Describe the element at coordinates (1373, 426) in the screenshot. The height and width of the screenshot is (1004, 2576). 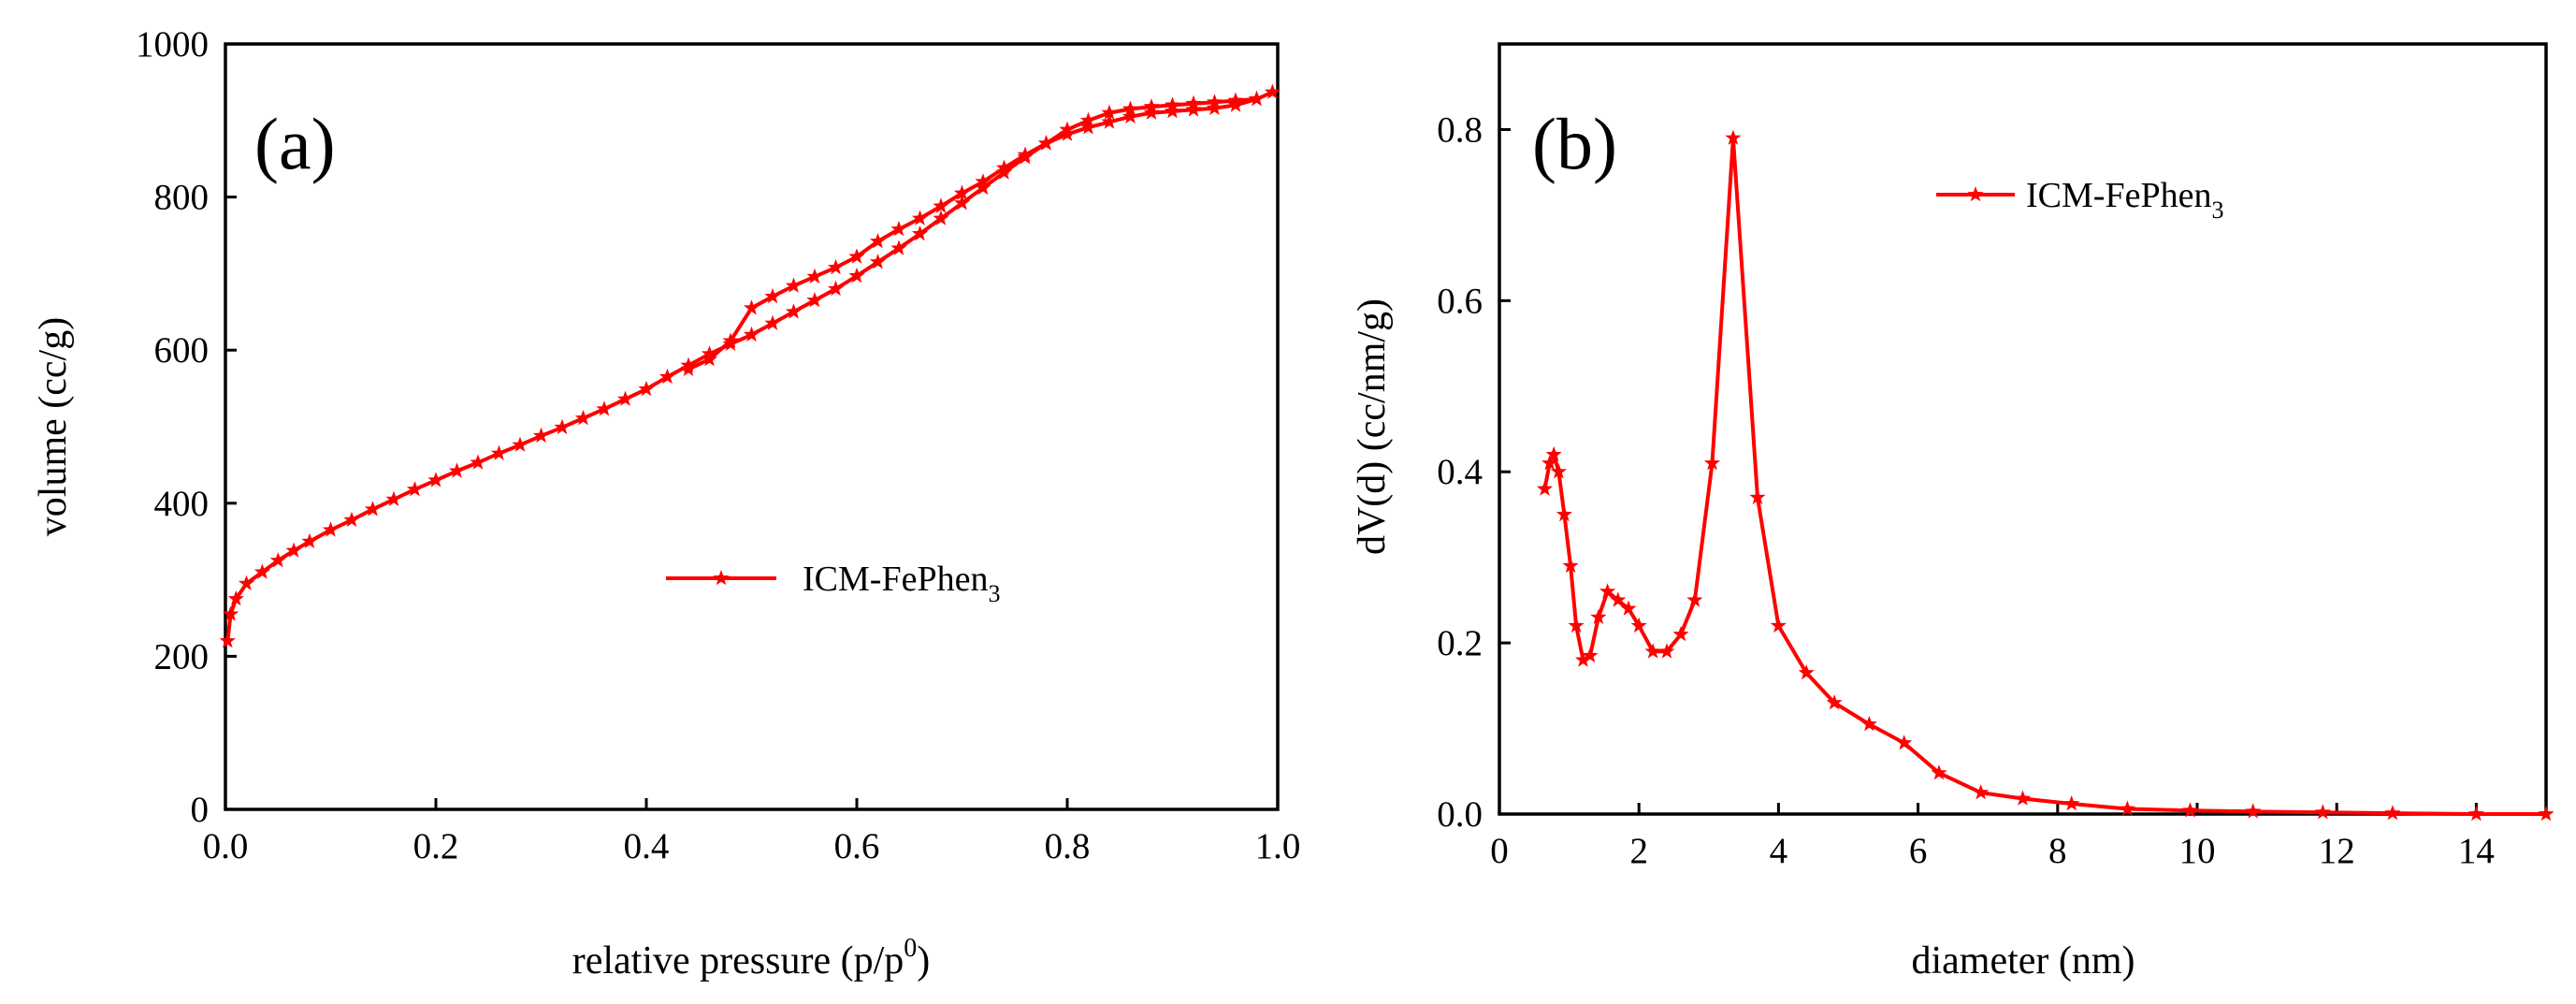
I see `y-axis-label: dV(d) (cc/nm/g)` at that location.